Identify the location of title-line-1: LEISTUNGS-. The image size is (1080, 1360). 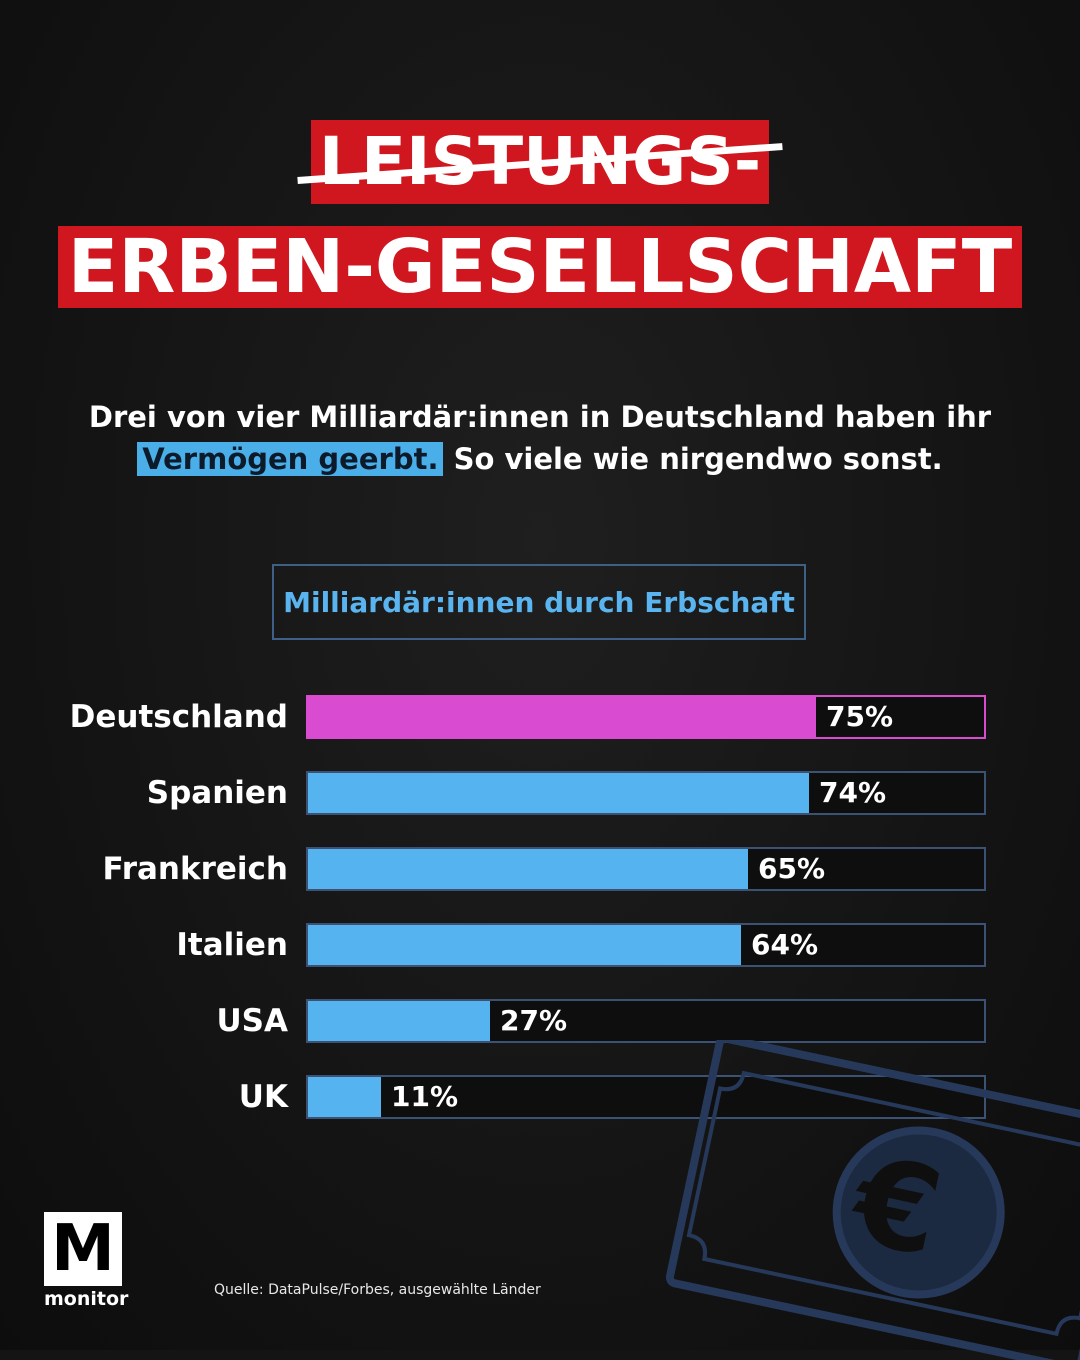
(540, 162).